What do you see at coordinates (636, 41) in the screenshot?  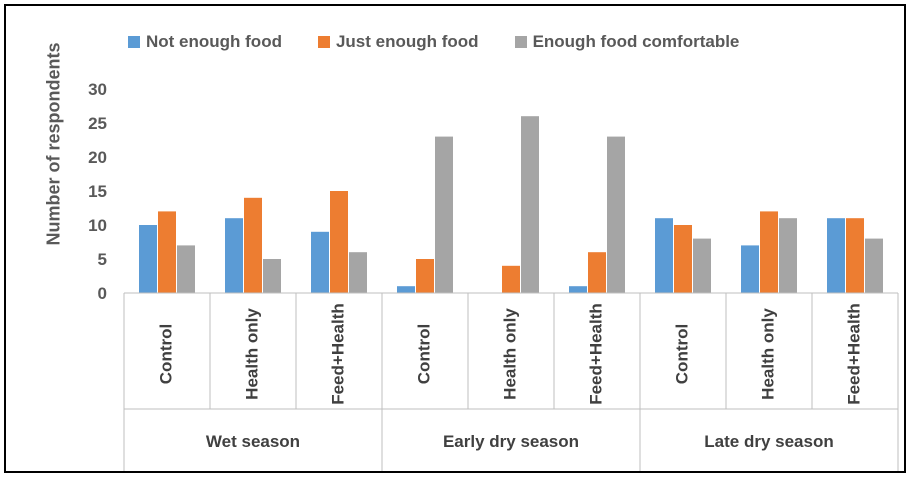 I see `legend-label: Enough food comfortable` at bounding box center [636, 41].